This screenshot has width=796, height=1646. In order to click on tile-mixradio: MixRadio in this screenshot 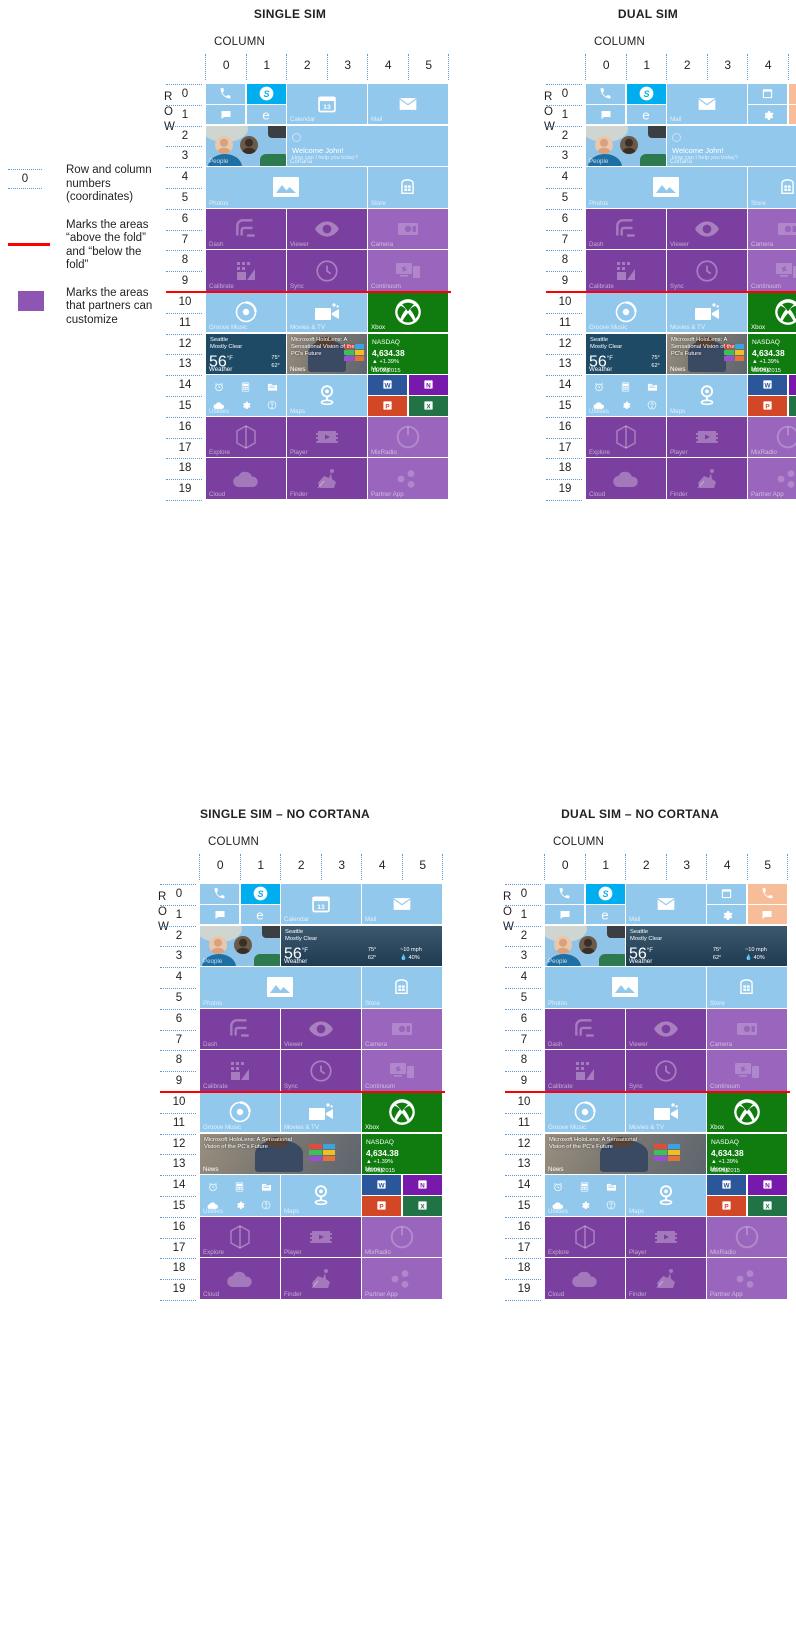, I will do `click(408, 437)`.